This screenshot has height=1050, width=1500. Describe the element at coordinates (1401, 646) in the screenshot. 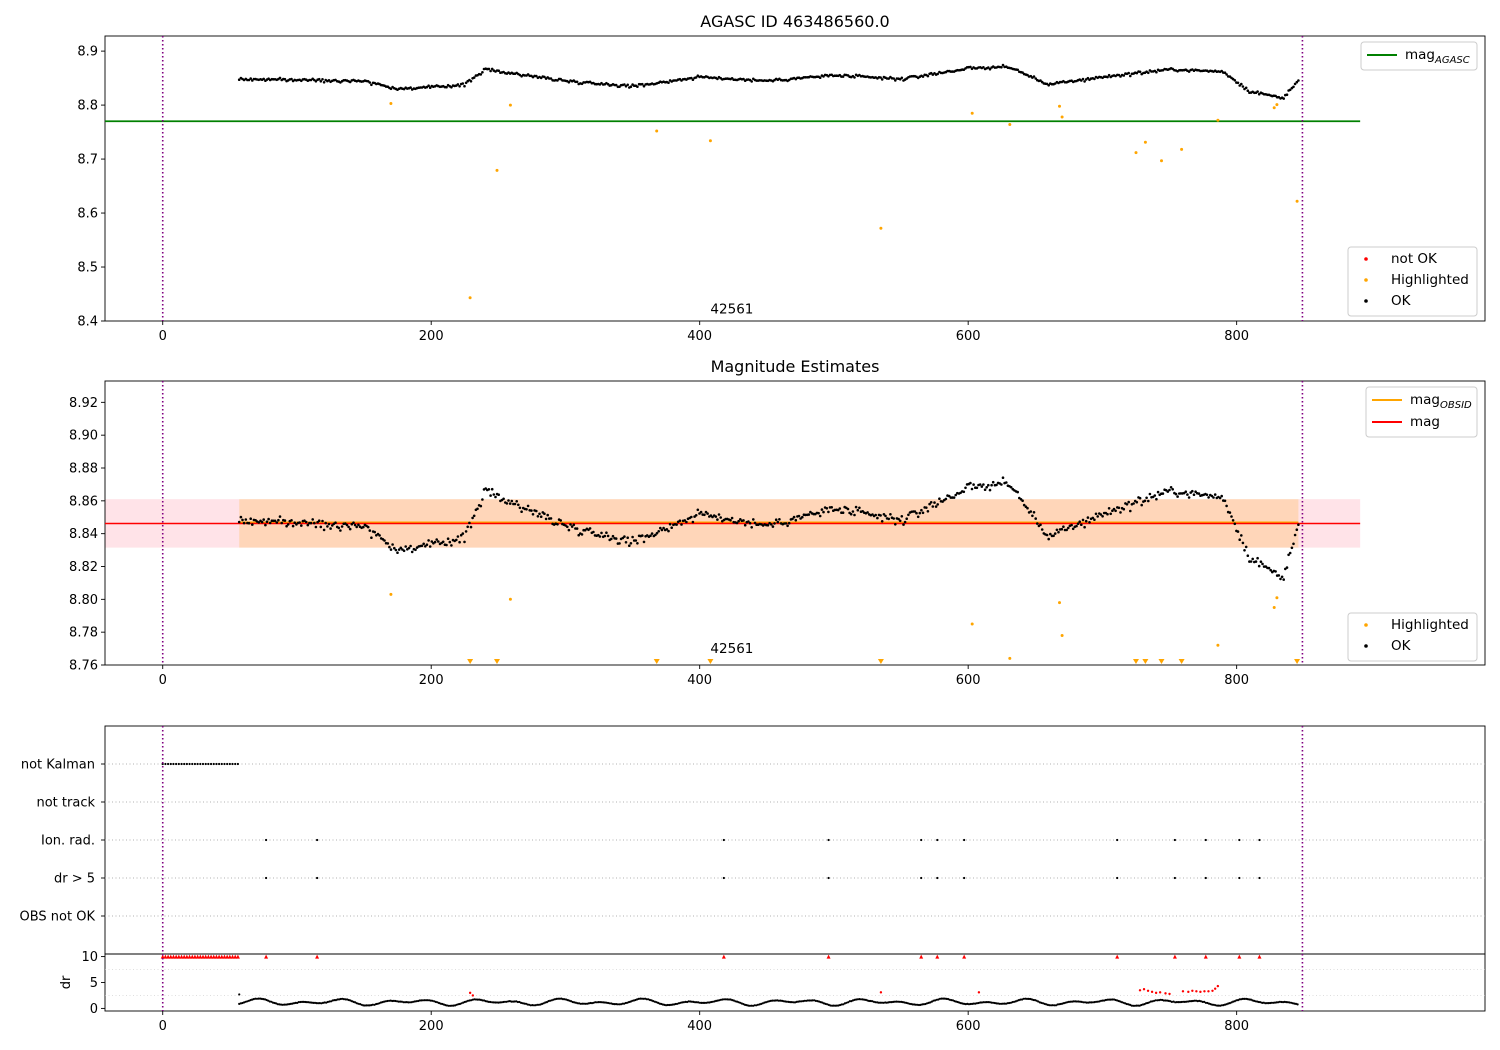

I see `legend-label: OK` at that location.